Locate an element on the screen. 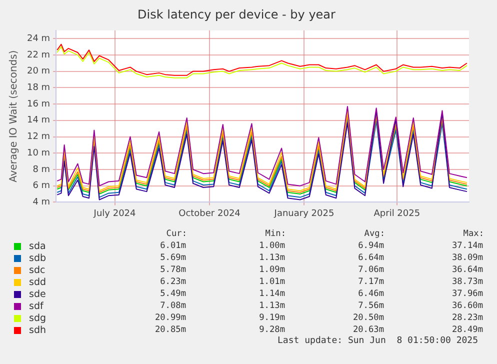 The height and width of the screenshot is (364, 497). text: Max: is located at coordinates (473, 234).